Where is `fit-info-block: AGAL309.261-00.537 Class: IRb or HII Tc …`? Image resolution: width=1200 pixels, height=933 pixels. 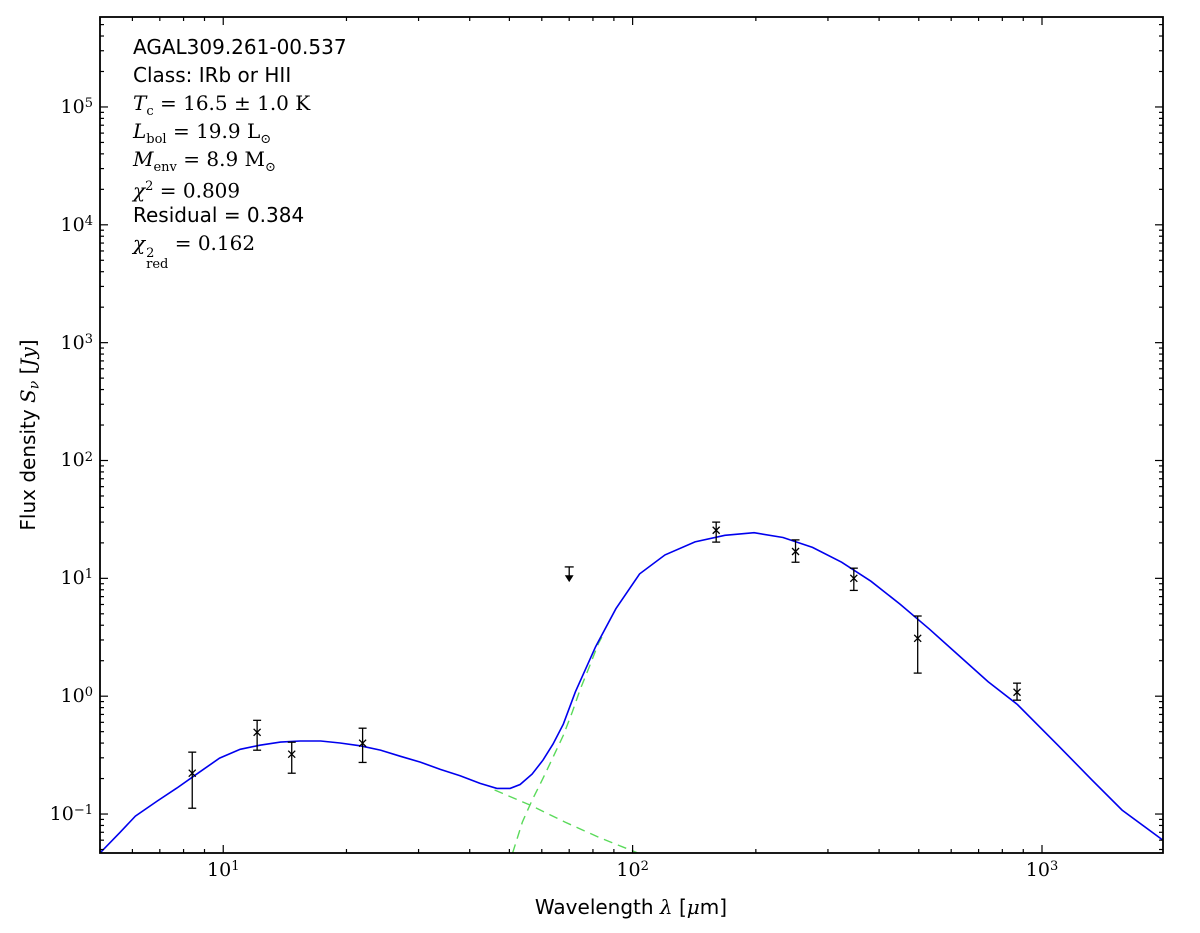
fit-info-block: AGAL309.261-00.537 Class: IRb or HII Tc … is located at coordinates (240, 152).